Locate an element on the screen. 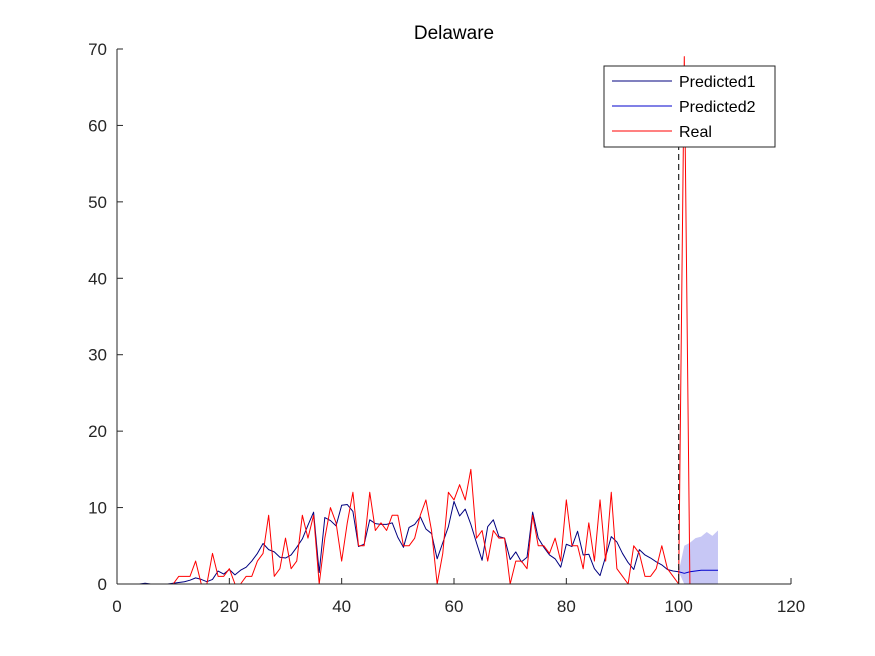  y-tick-label: 0 is located at coordinates (102, 584).